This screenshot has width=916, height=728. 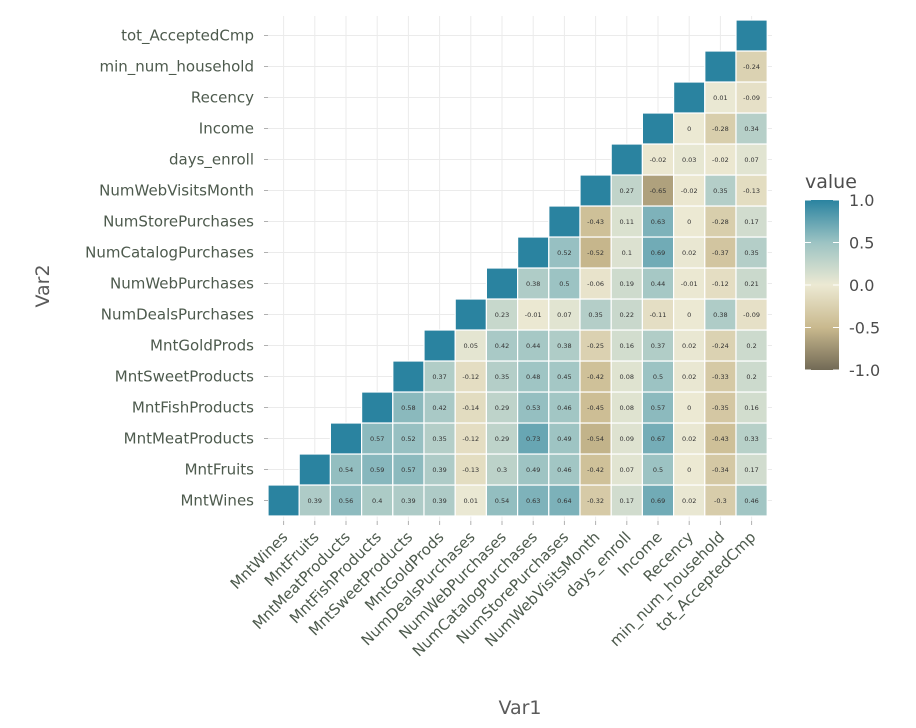 What do you see at coordinates (533, 377) in the screenshot?
I see `cell-value-label: 0.48` at bounding box center [533, 377].